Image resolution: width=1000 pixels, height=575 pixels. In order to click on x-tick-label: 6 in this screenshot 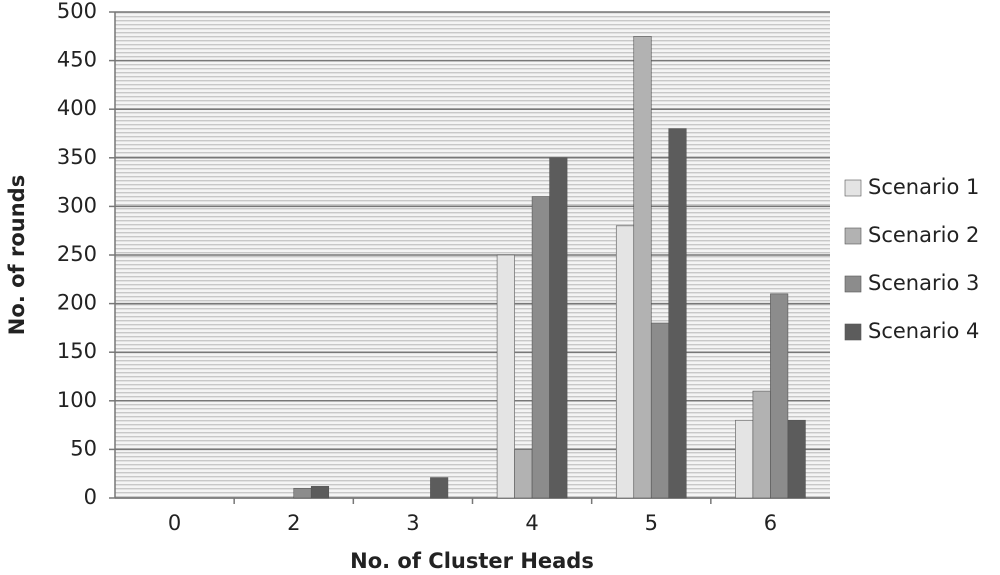, I will do `click(770, 523)`.